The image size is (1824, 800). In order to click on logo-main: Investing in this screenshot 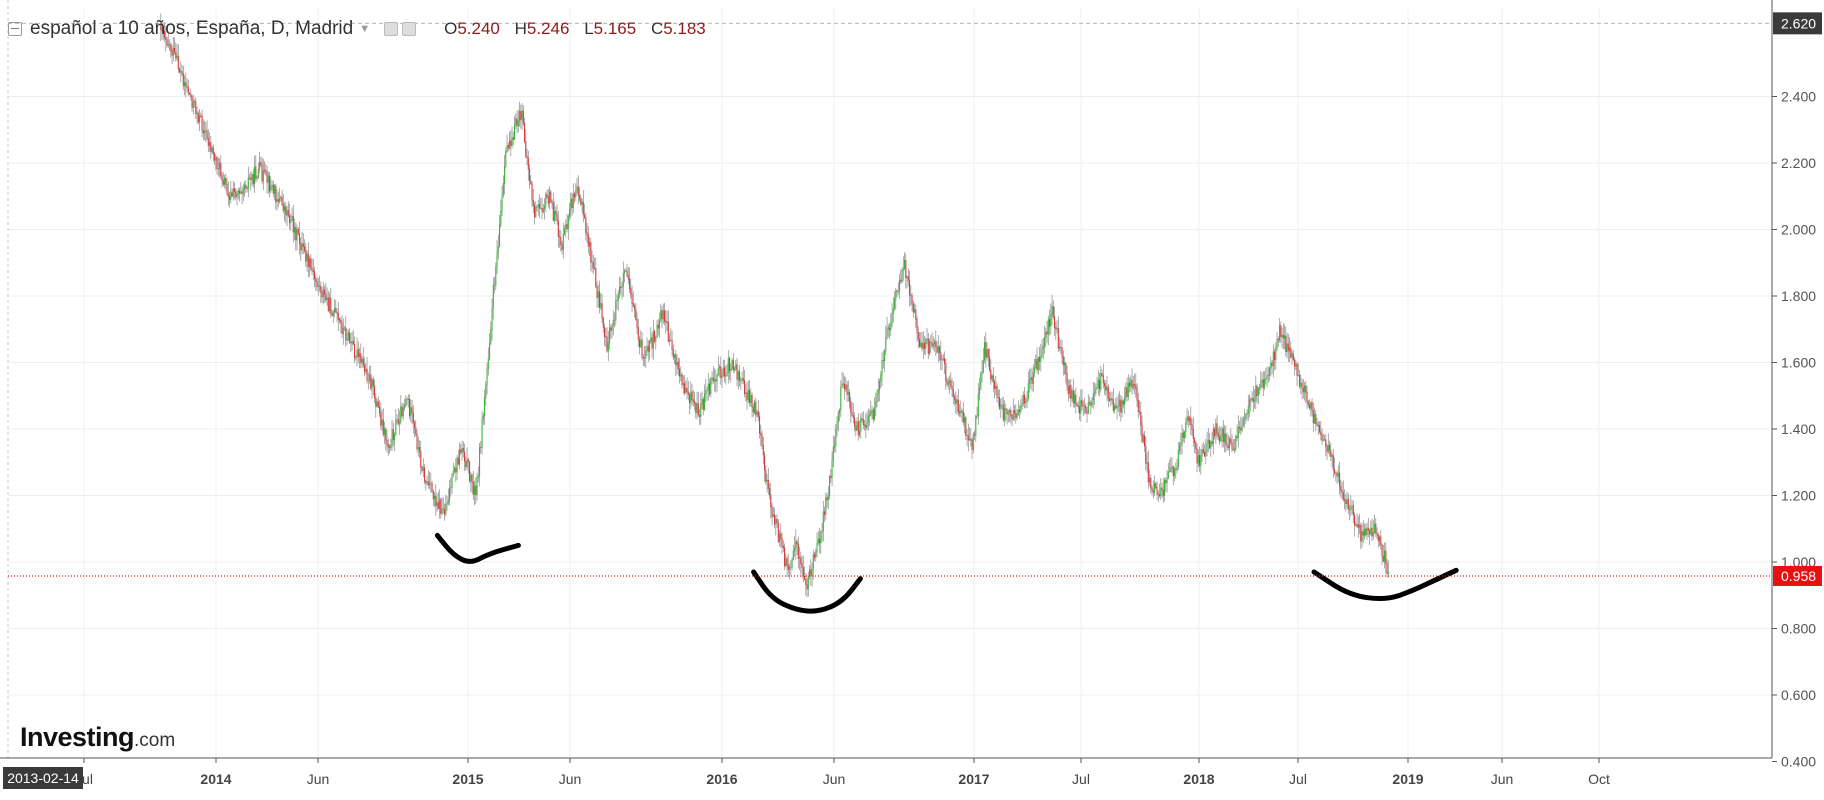, I will do `click(77, 737)`.